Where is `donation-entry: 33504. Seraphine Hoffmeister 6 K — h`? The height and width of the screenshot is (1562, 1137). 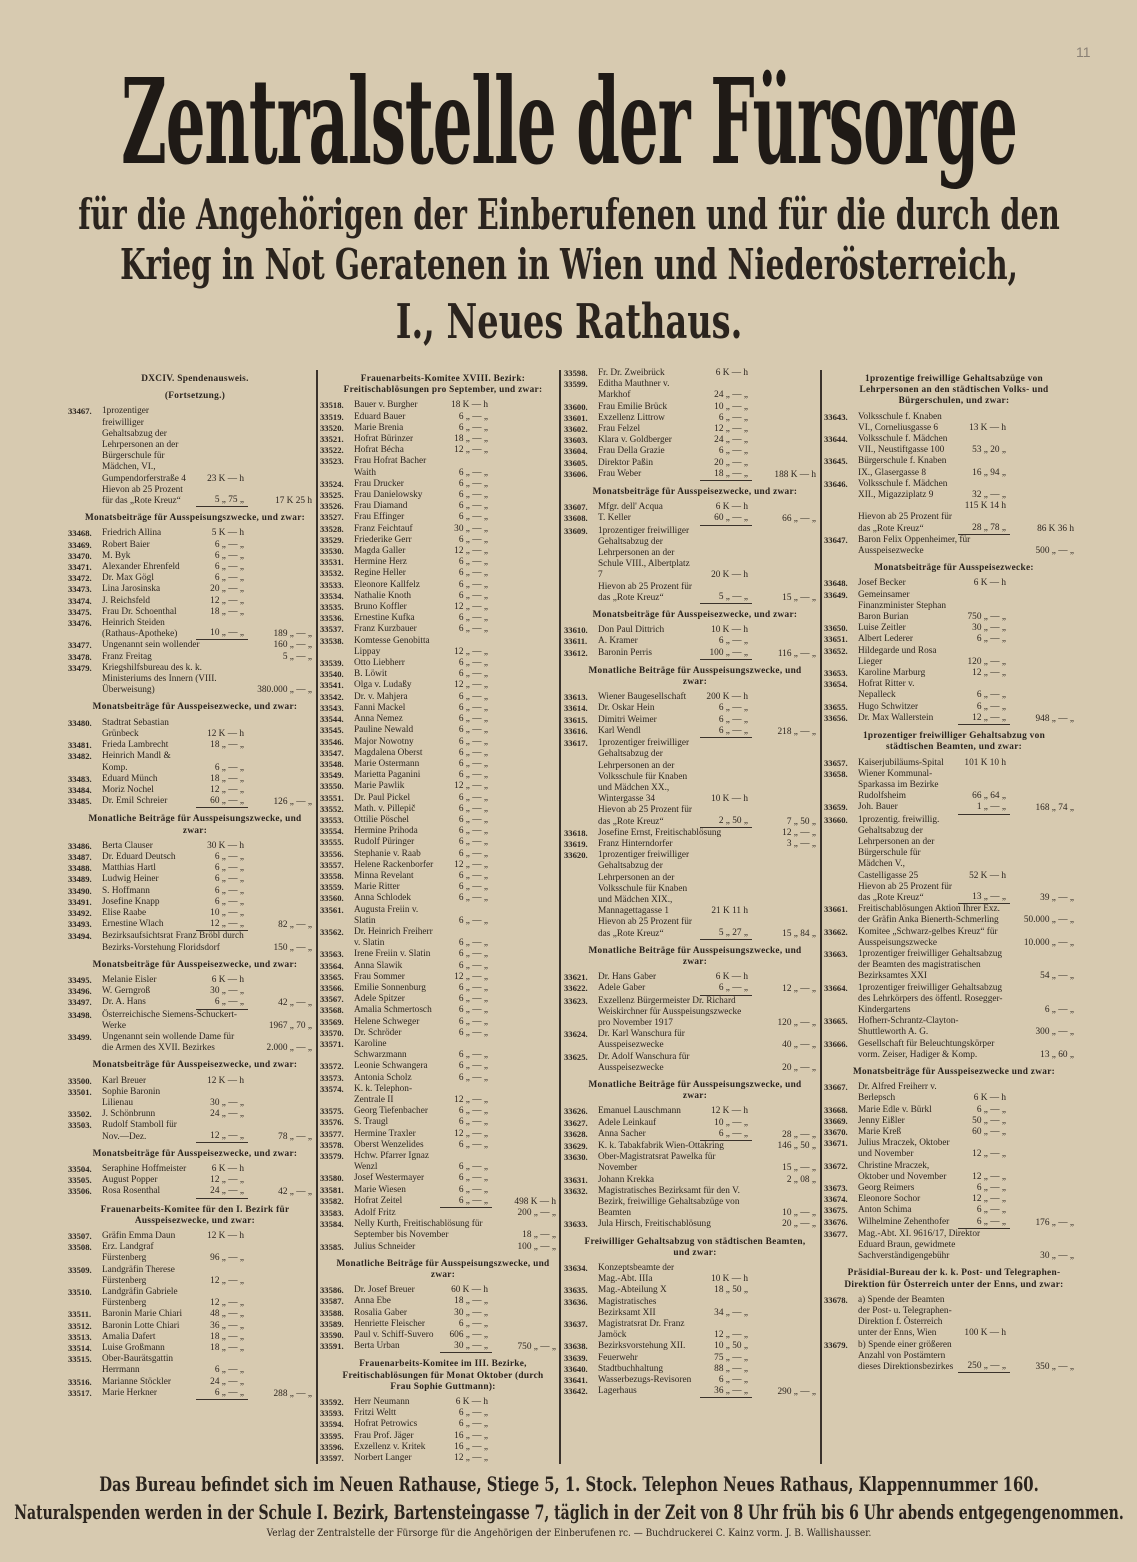
donation-entry: 33504. Seraphine Hoffmeister 6 K — h is located at coordinates (190, 1169).